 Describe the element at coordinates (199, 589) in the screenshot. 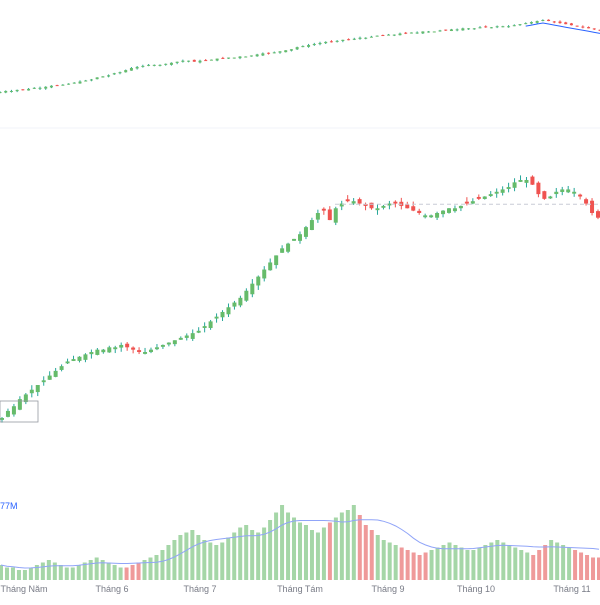

I see `x-tick-label: Tháng 7` at that location.